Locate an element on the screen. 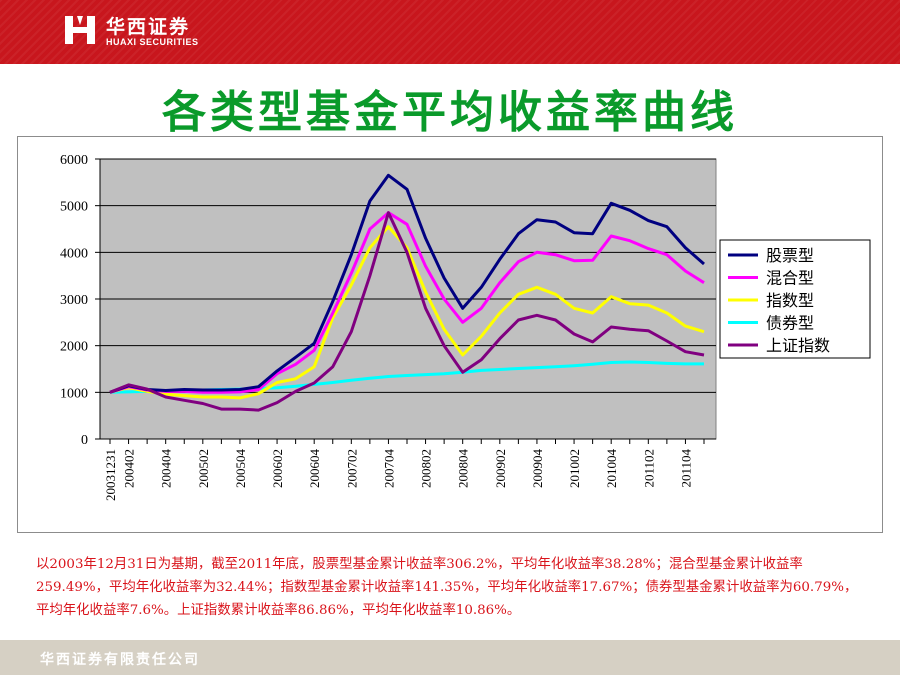  x-tick-label: 200904 is located at coordinates (537, 469).